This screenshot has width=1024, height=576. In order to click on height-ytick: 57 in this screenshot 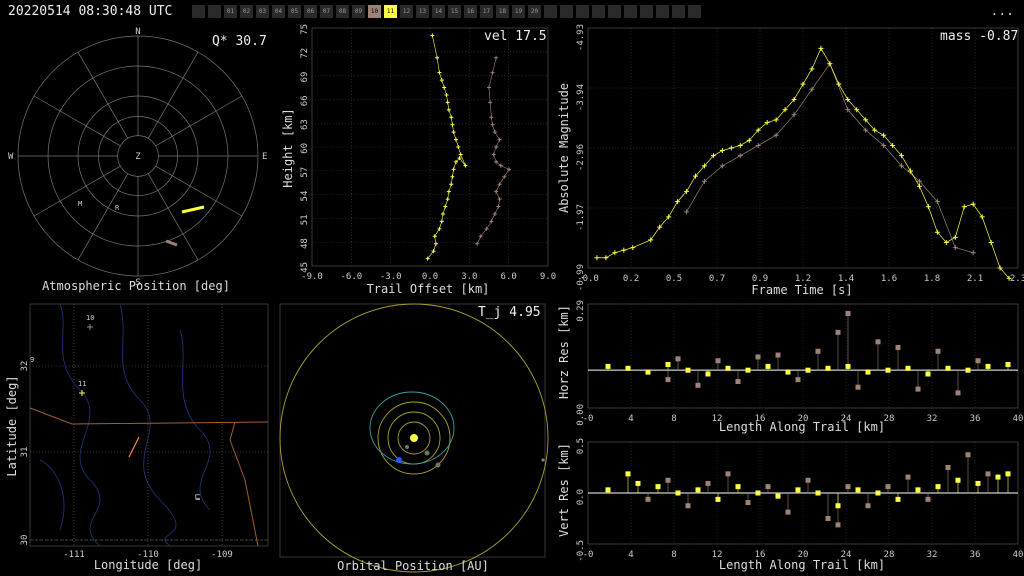, I will do `click(305, 172)`.